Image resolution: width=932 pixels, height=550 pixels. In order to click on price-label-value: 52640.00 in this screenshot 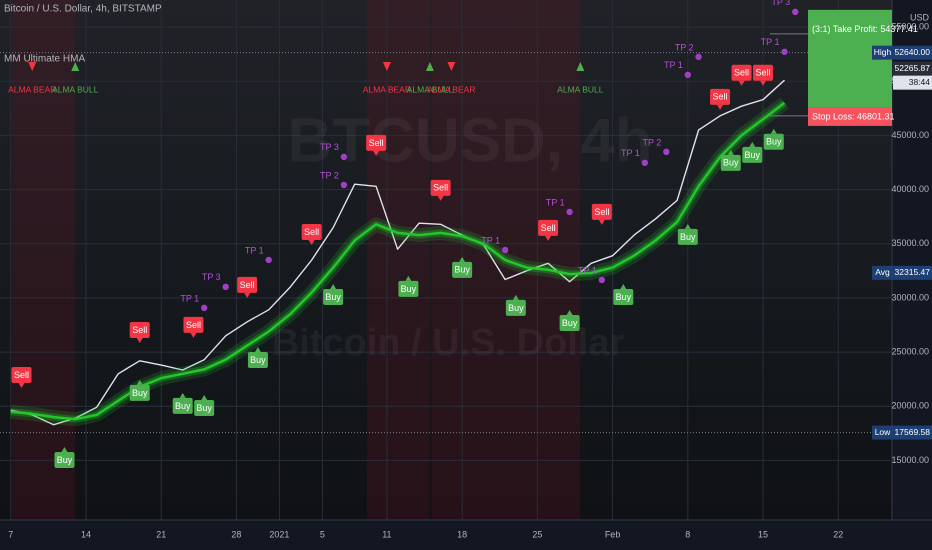, I will do `click(913, 52)`.